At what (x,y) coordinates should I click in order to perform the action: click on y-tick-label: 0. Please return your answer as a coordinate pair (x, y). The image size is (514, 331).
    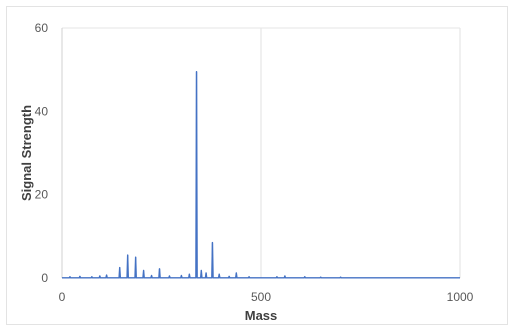
    Looking at the image, I should click on (44, 278).